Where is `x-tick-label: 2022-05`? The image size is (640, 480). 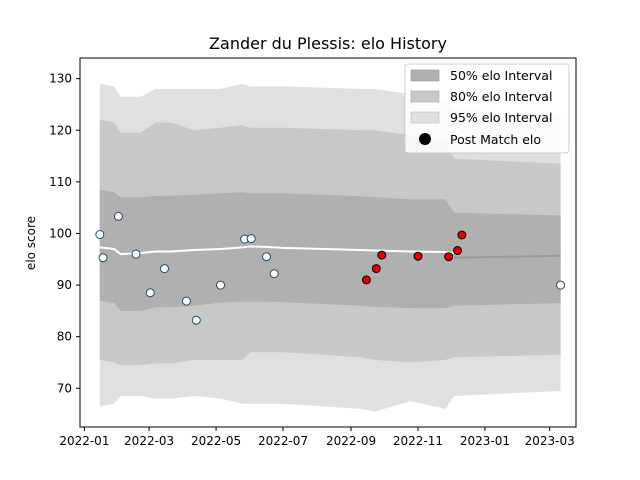 x-tick-label: 2022-05 is located at coordinates (216, 441).